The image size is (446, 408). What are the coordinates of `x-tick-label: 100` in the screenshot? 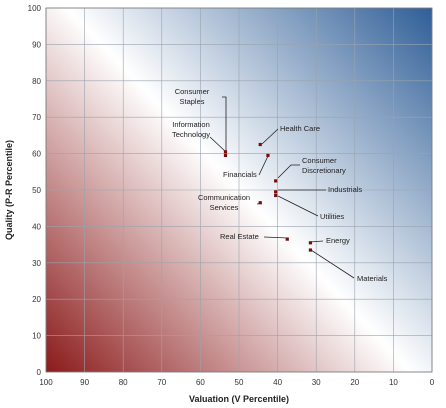 It's located at (46, 382).